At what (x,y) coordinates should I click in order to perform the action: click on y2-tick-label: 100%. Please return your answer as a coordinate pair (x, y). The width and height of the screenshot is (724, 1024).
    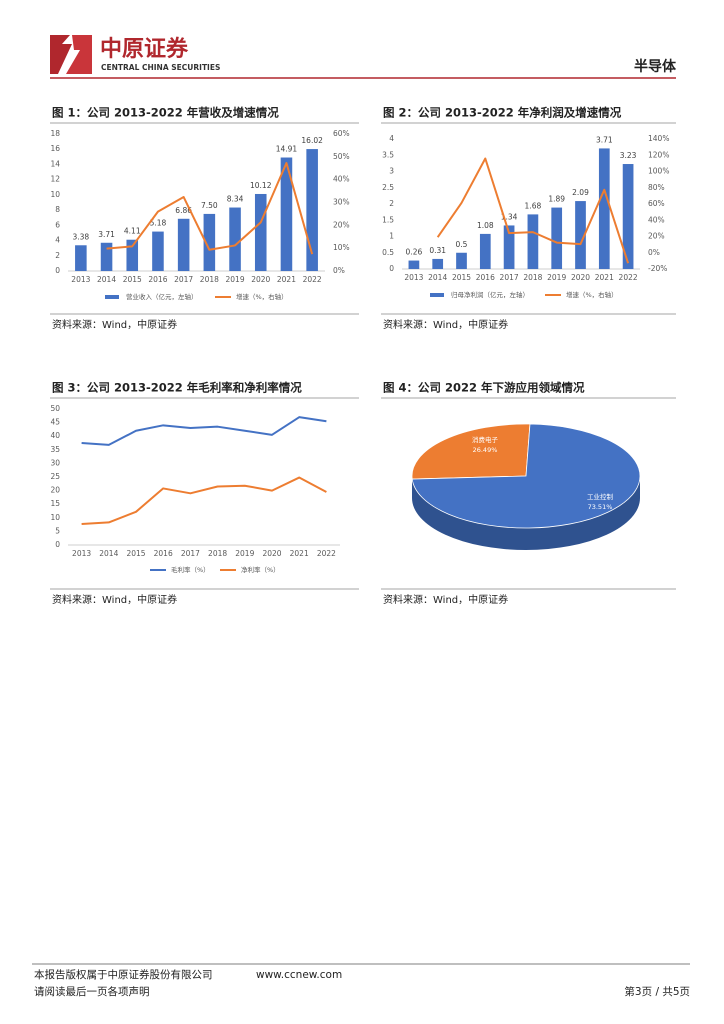
    Looking at the image, I should click on (658, 171).